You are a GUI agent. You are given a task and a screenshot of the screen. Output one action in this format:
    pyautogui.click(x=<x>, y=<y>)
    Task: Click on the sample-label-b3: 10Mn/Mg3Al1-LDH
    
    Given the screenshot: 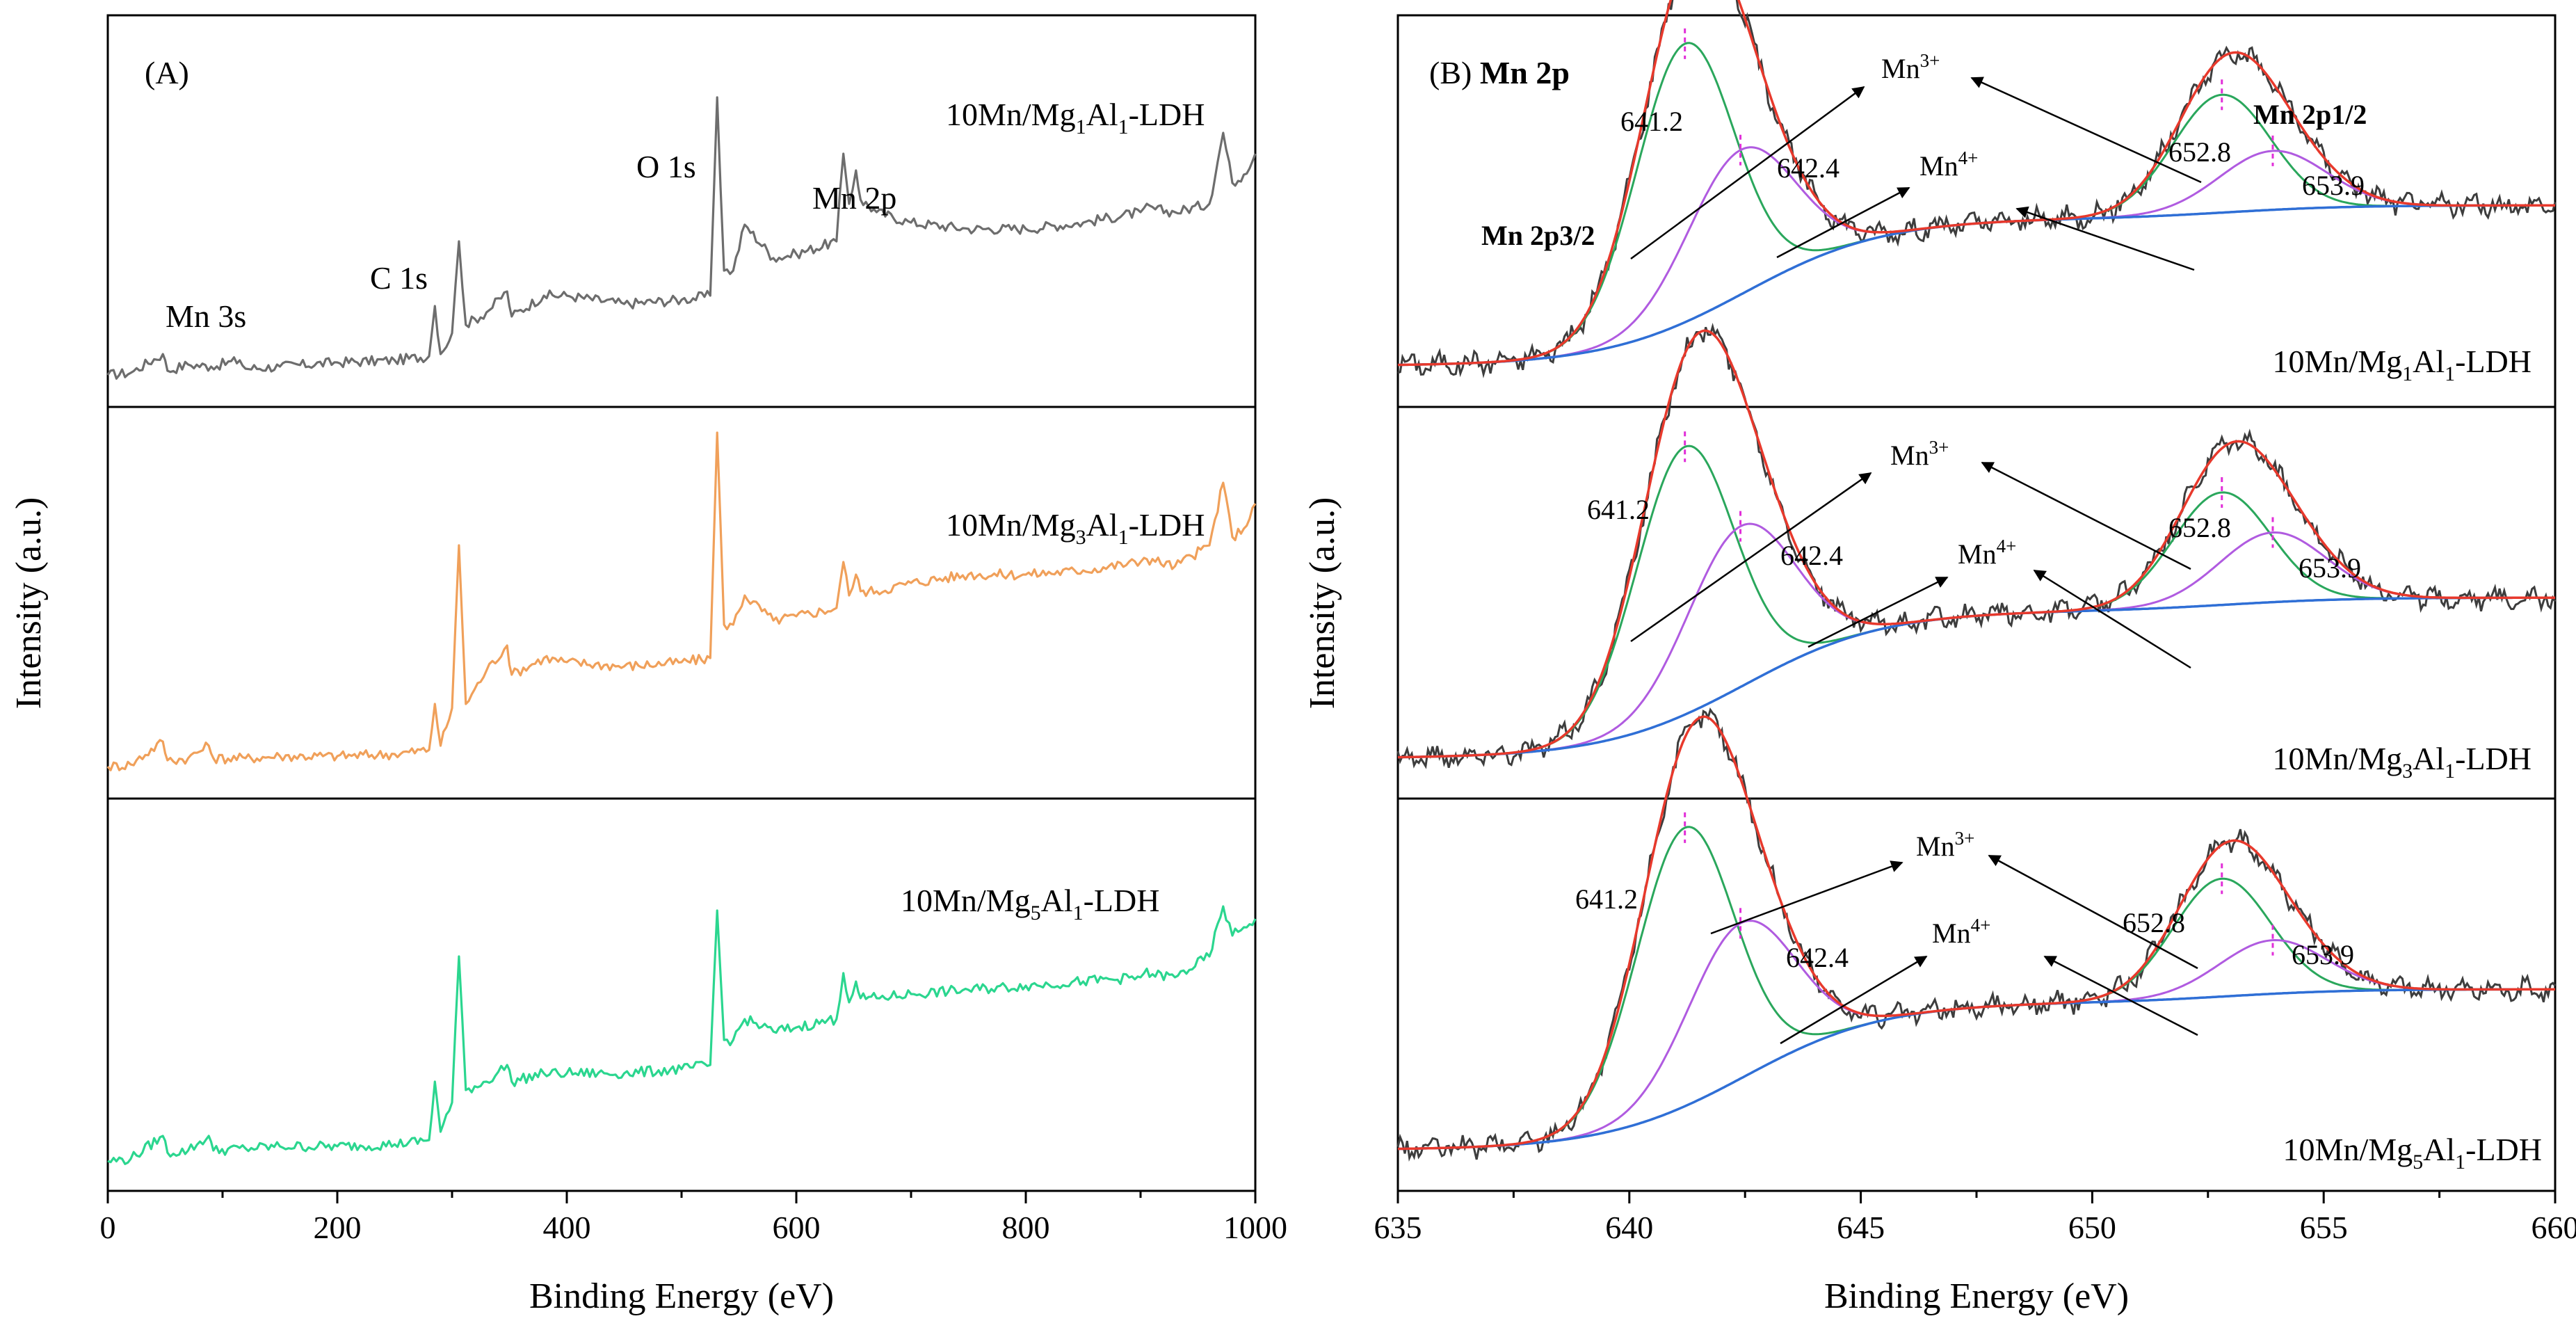 What is the action you would take?
    pyautogui.click(x=2402, y=762)
    